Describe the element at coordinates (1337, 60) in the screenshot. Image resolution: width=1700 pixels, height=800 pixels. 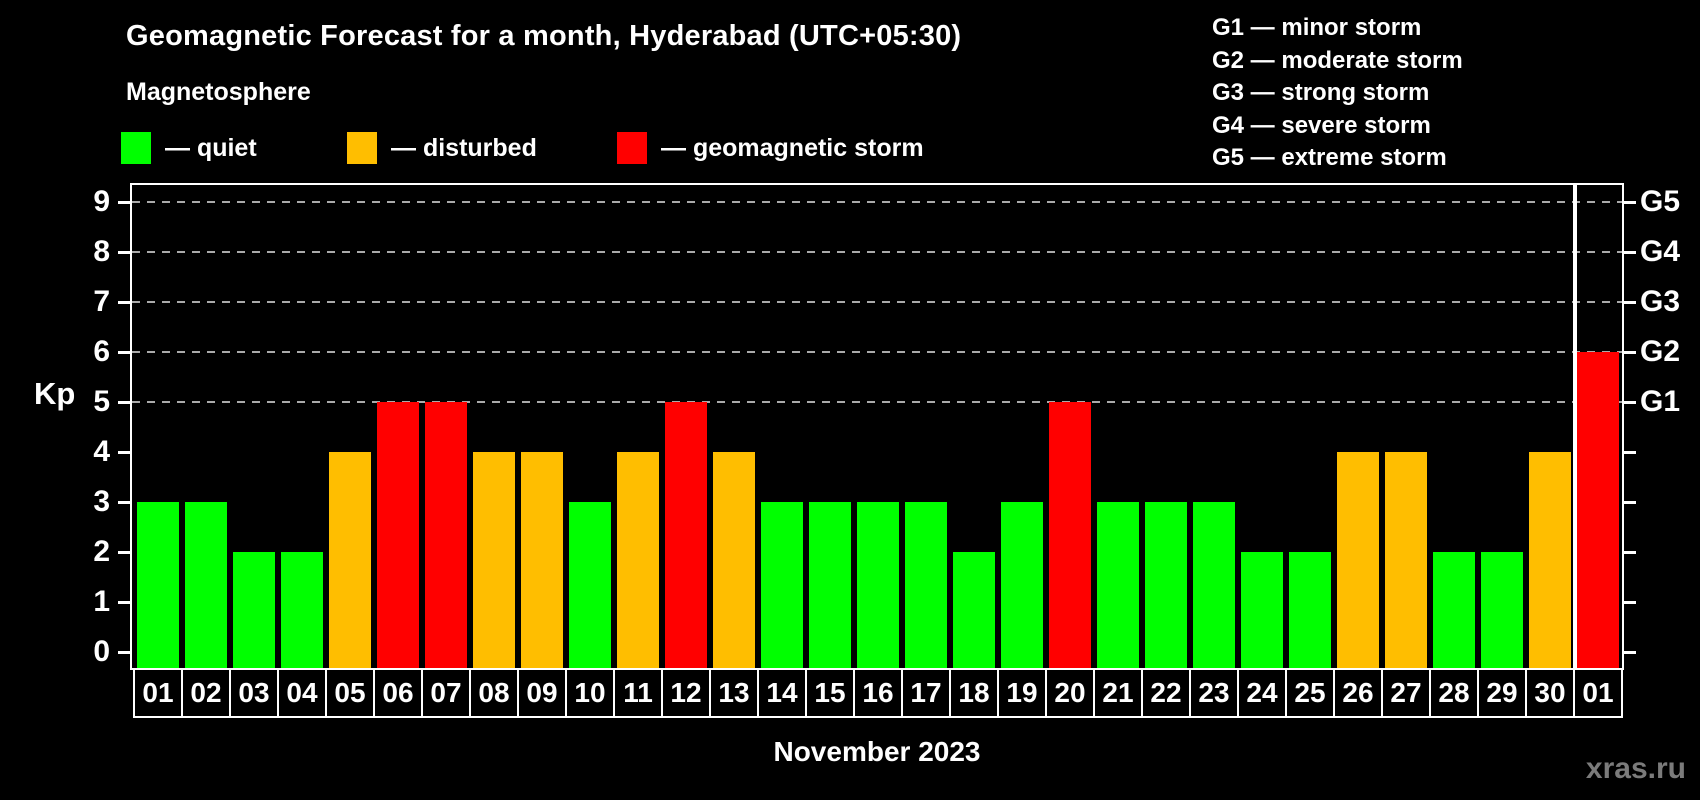
I see `g2-legend-line: G2 — moderate storm` at that location.